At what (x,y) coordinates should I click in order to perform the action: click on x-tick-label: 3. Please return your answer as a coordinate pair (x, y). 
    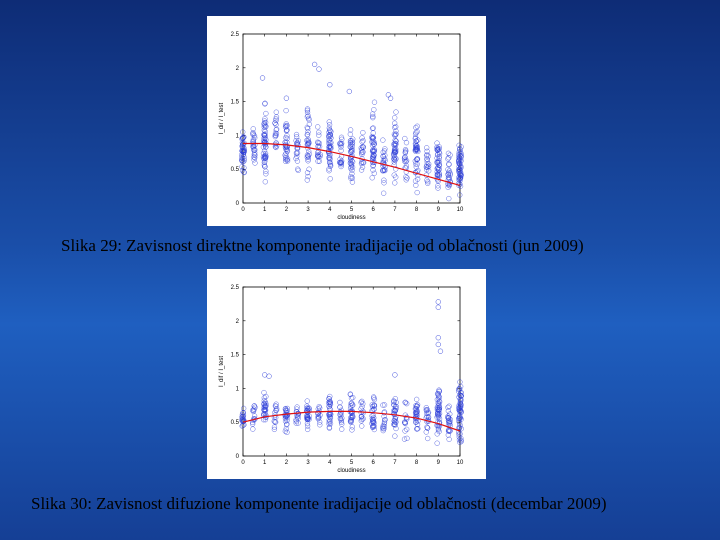
    Looking at the image, I should click on (308, 210).